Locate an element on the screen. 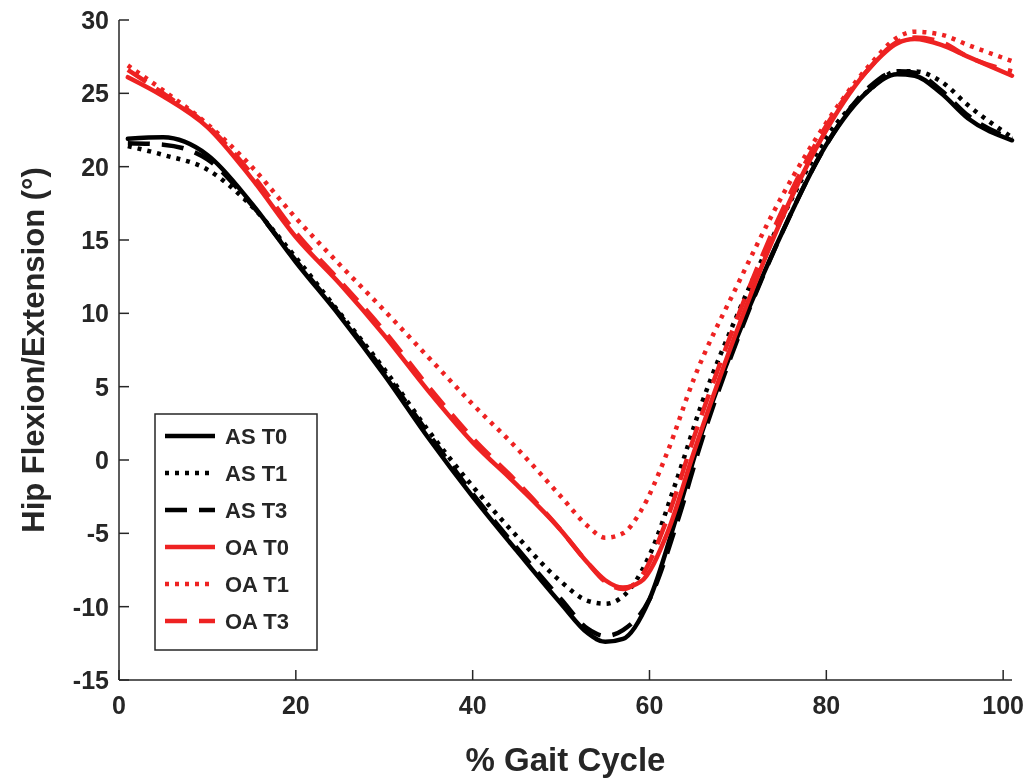 Image resolution: width=1034 pixels, height=783 pixels. y-tick-label: -15 is located at coordinates (91, 680).